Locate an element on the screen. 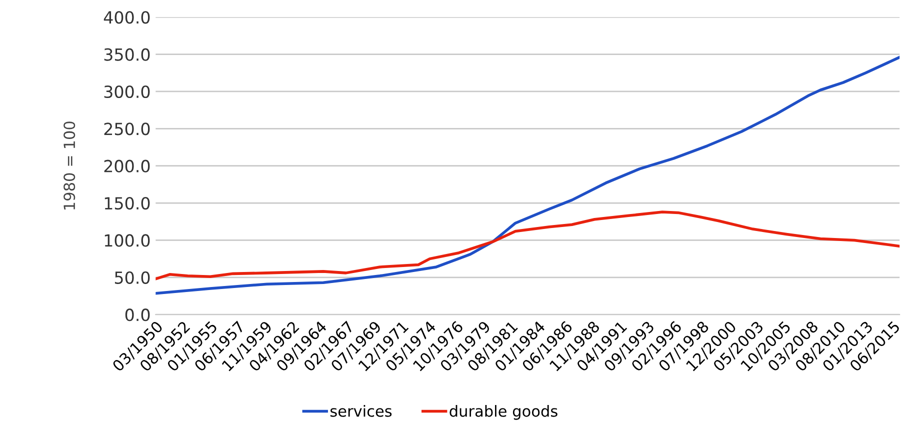 Image resolution: width=905 pixels, height=428 pixels. line-series is located at coordinates (528, 245).